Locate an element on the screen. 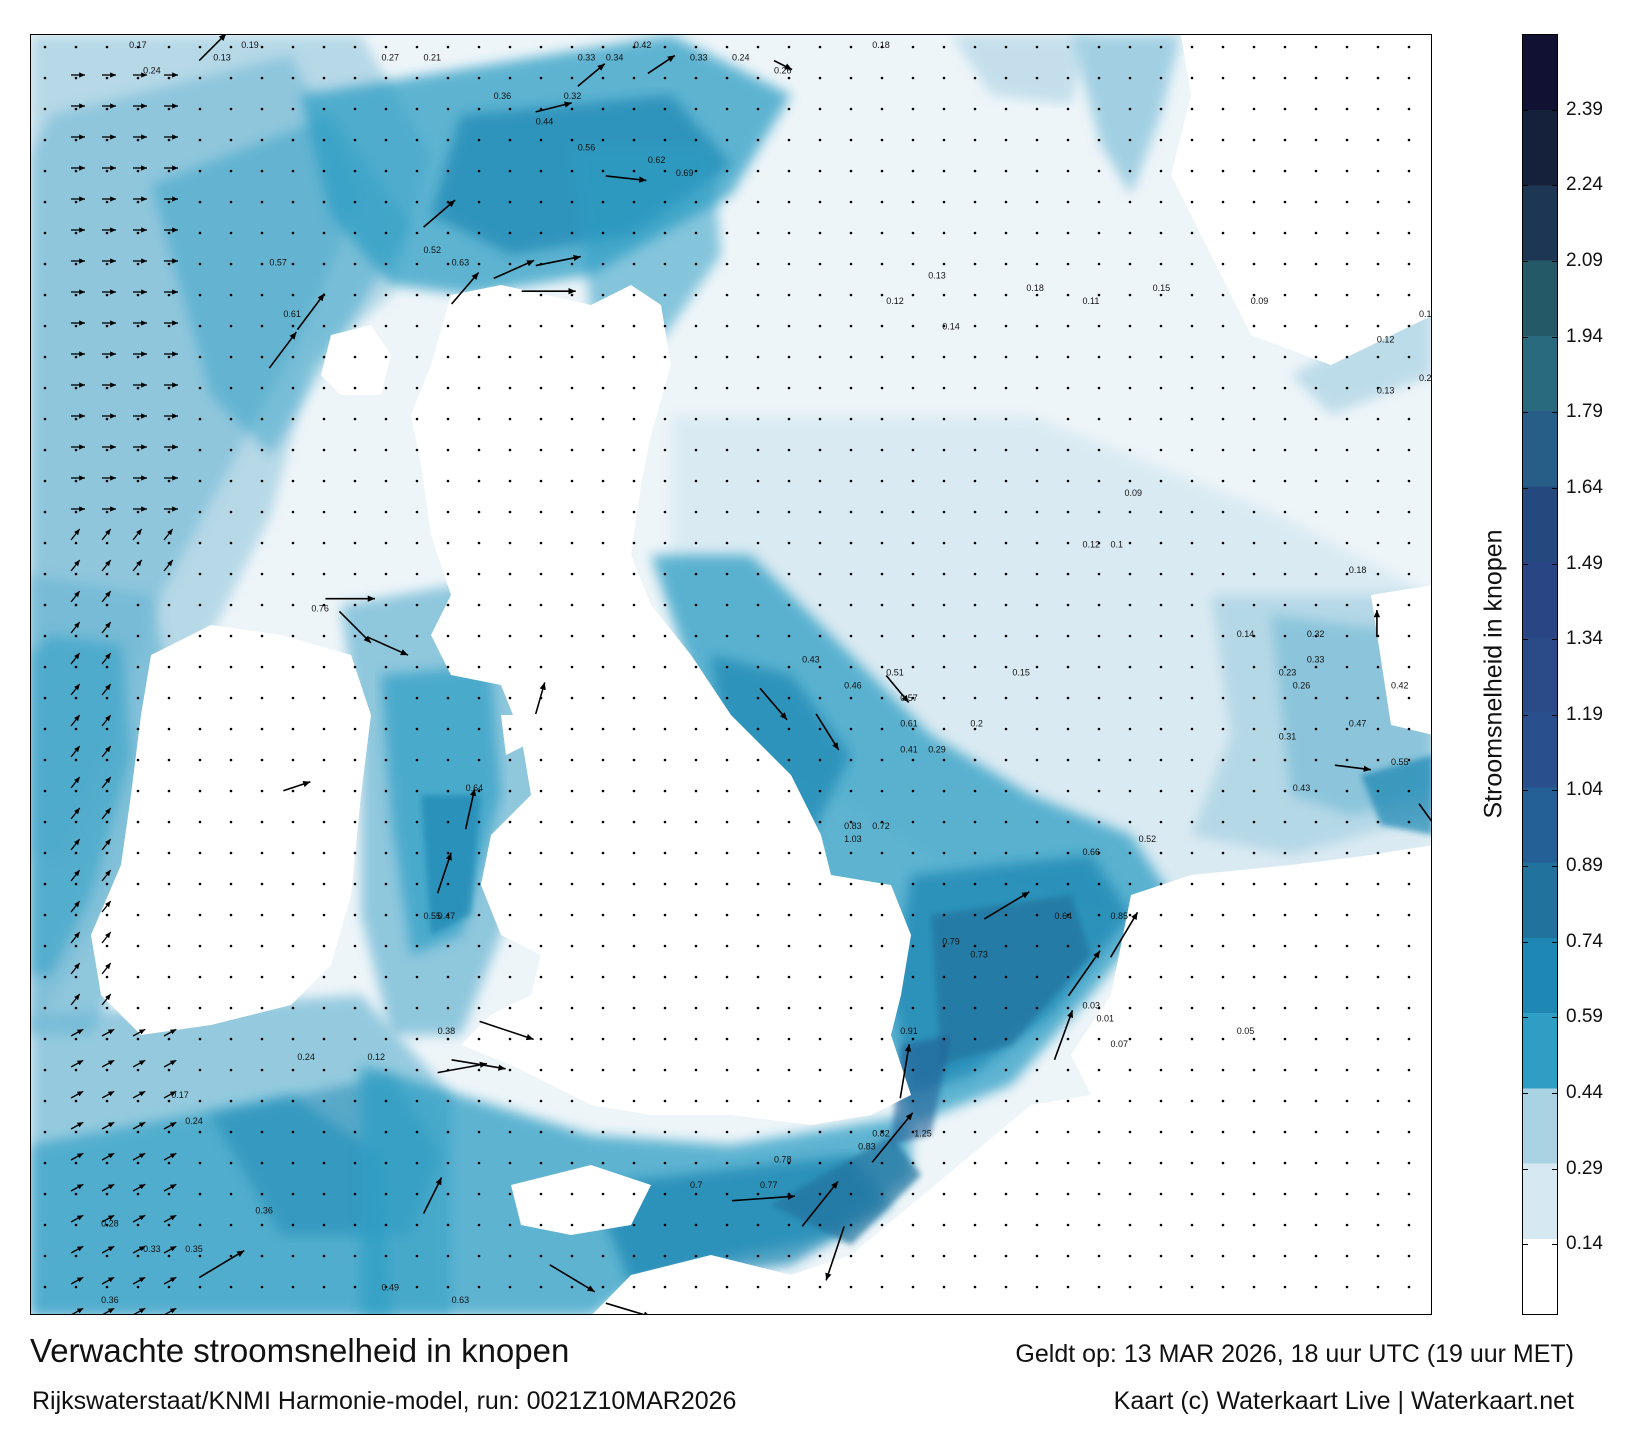 The width and height of the screenshot is (1650, 1450). colorbar-tick-mark is located at coordinates (1555, 564).